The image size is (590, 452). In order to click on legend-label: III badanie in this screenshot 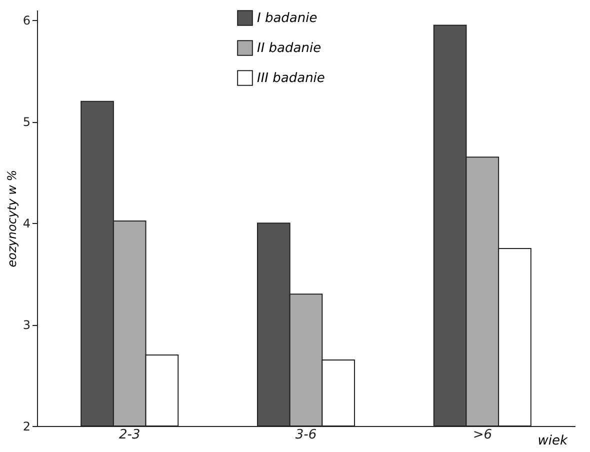, I will do `click(291, 78)`.